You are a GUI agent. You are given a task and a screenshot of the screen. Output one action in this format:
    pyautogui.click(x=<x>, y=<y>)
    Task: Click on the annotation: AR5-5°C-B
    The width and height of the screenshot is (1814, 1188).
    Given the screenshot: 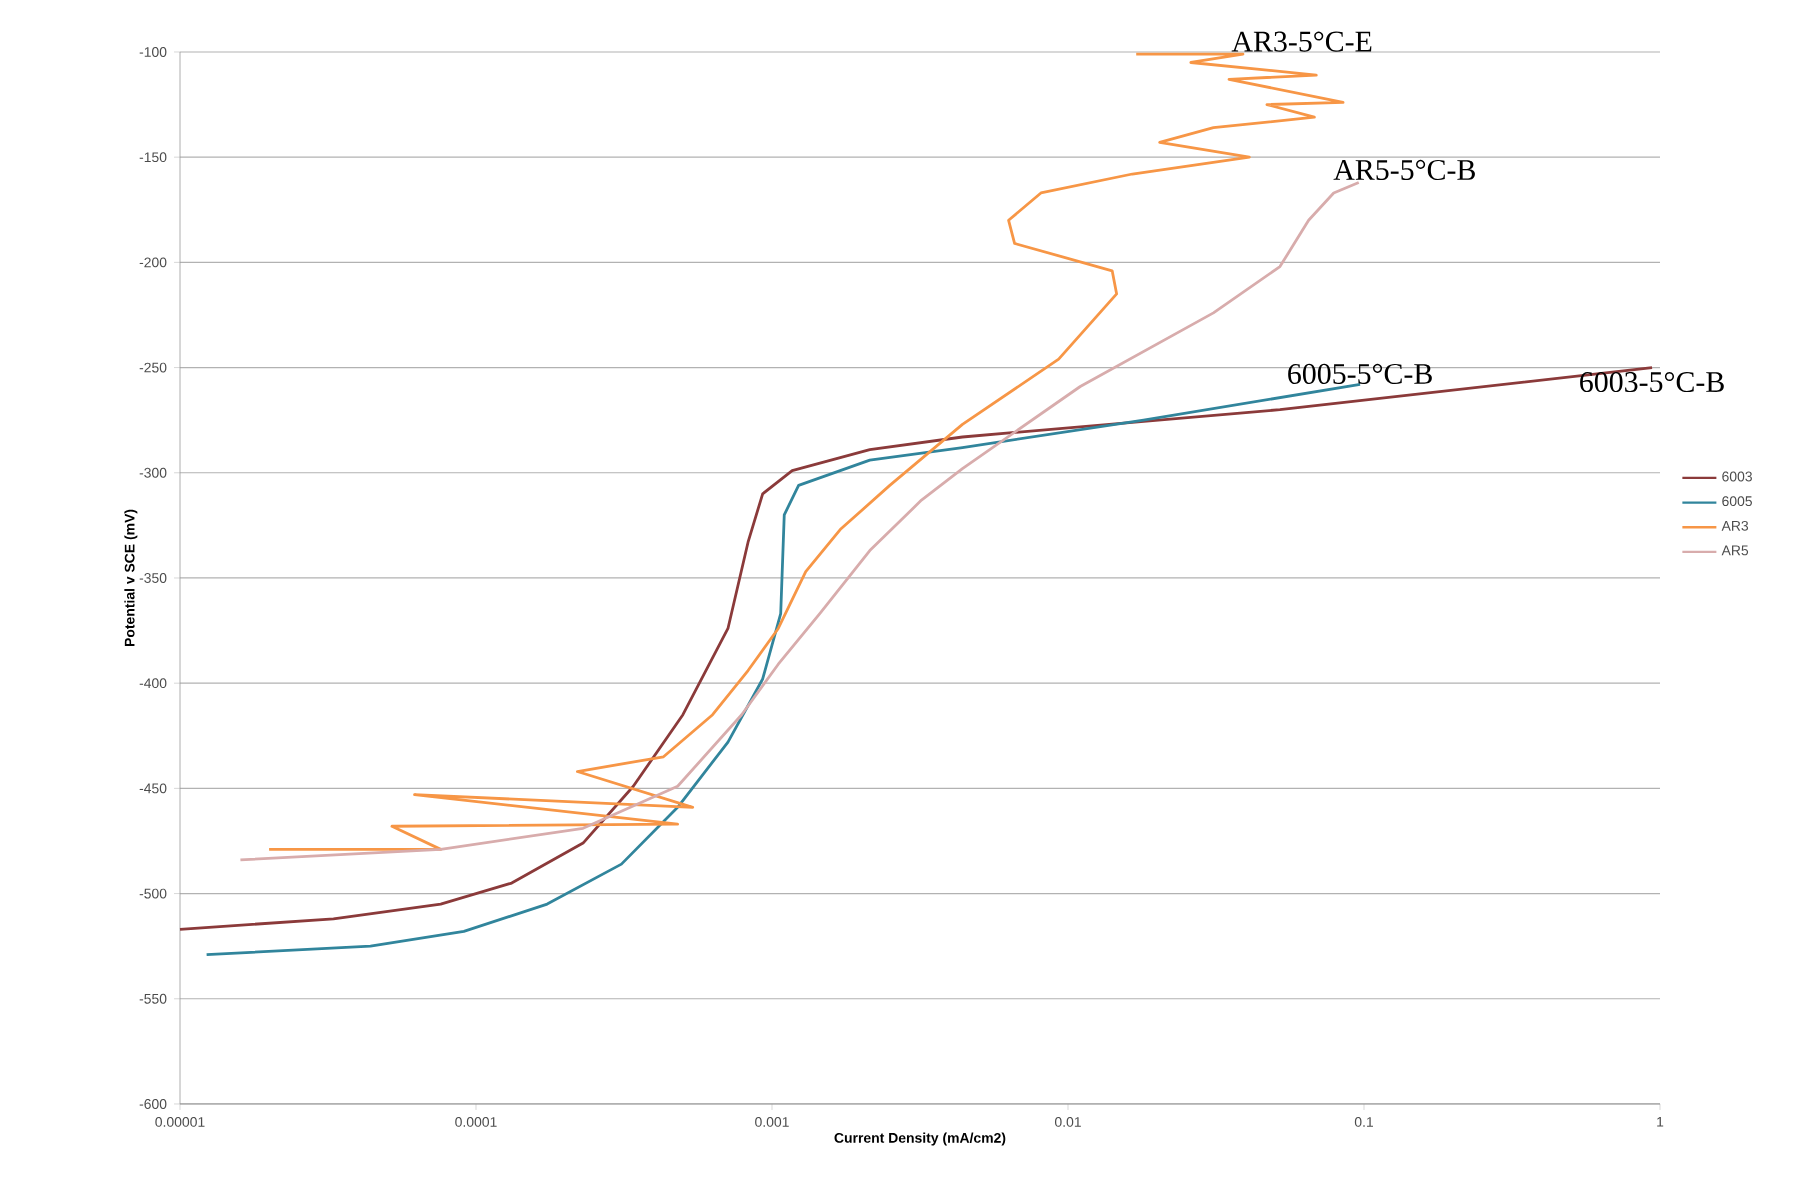 What is the action you would take?
    pyautogui.click(x=1404, y=170)
    